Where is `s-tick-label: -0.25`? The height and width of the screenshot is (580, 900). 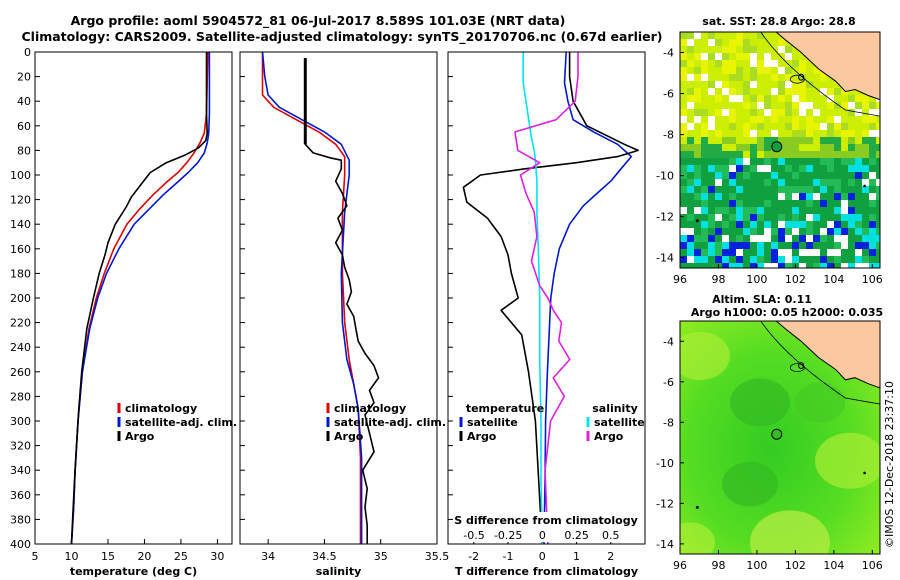
s-tick-label: -0.25 is located at coordinates (508, 535).